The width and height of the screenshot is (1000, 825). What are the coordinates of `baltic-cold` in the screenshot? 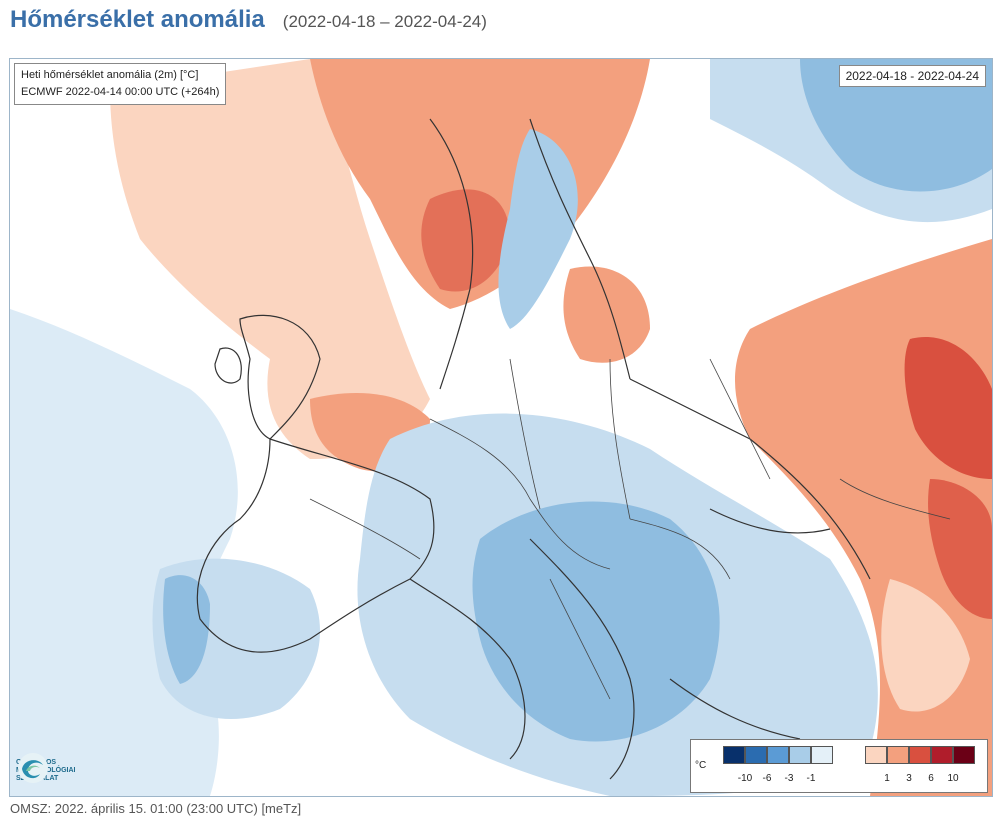 It's located at (538, 229).